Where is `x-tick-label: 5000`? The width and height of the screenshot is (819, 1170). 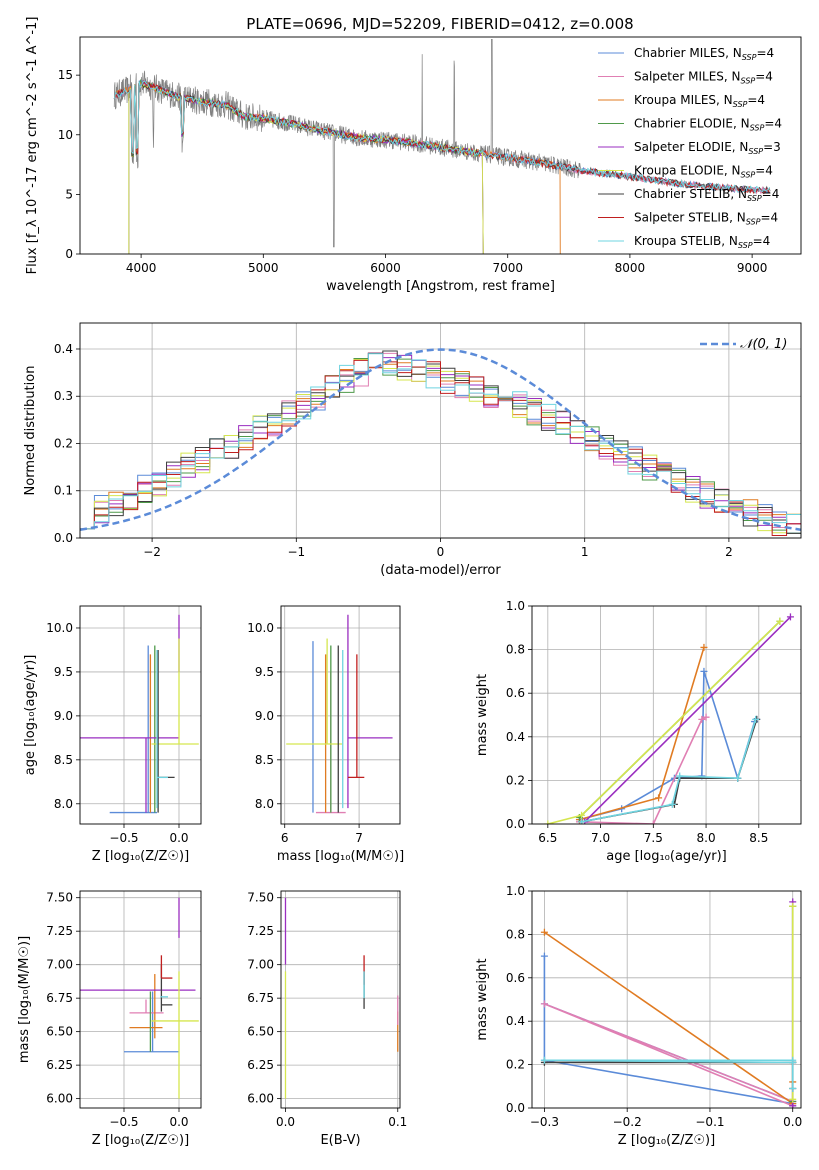
x-tick-label: 5000 is located at coordinates (263, 268).